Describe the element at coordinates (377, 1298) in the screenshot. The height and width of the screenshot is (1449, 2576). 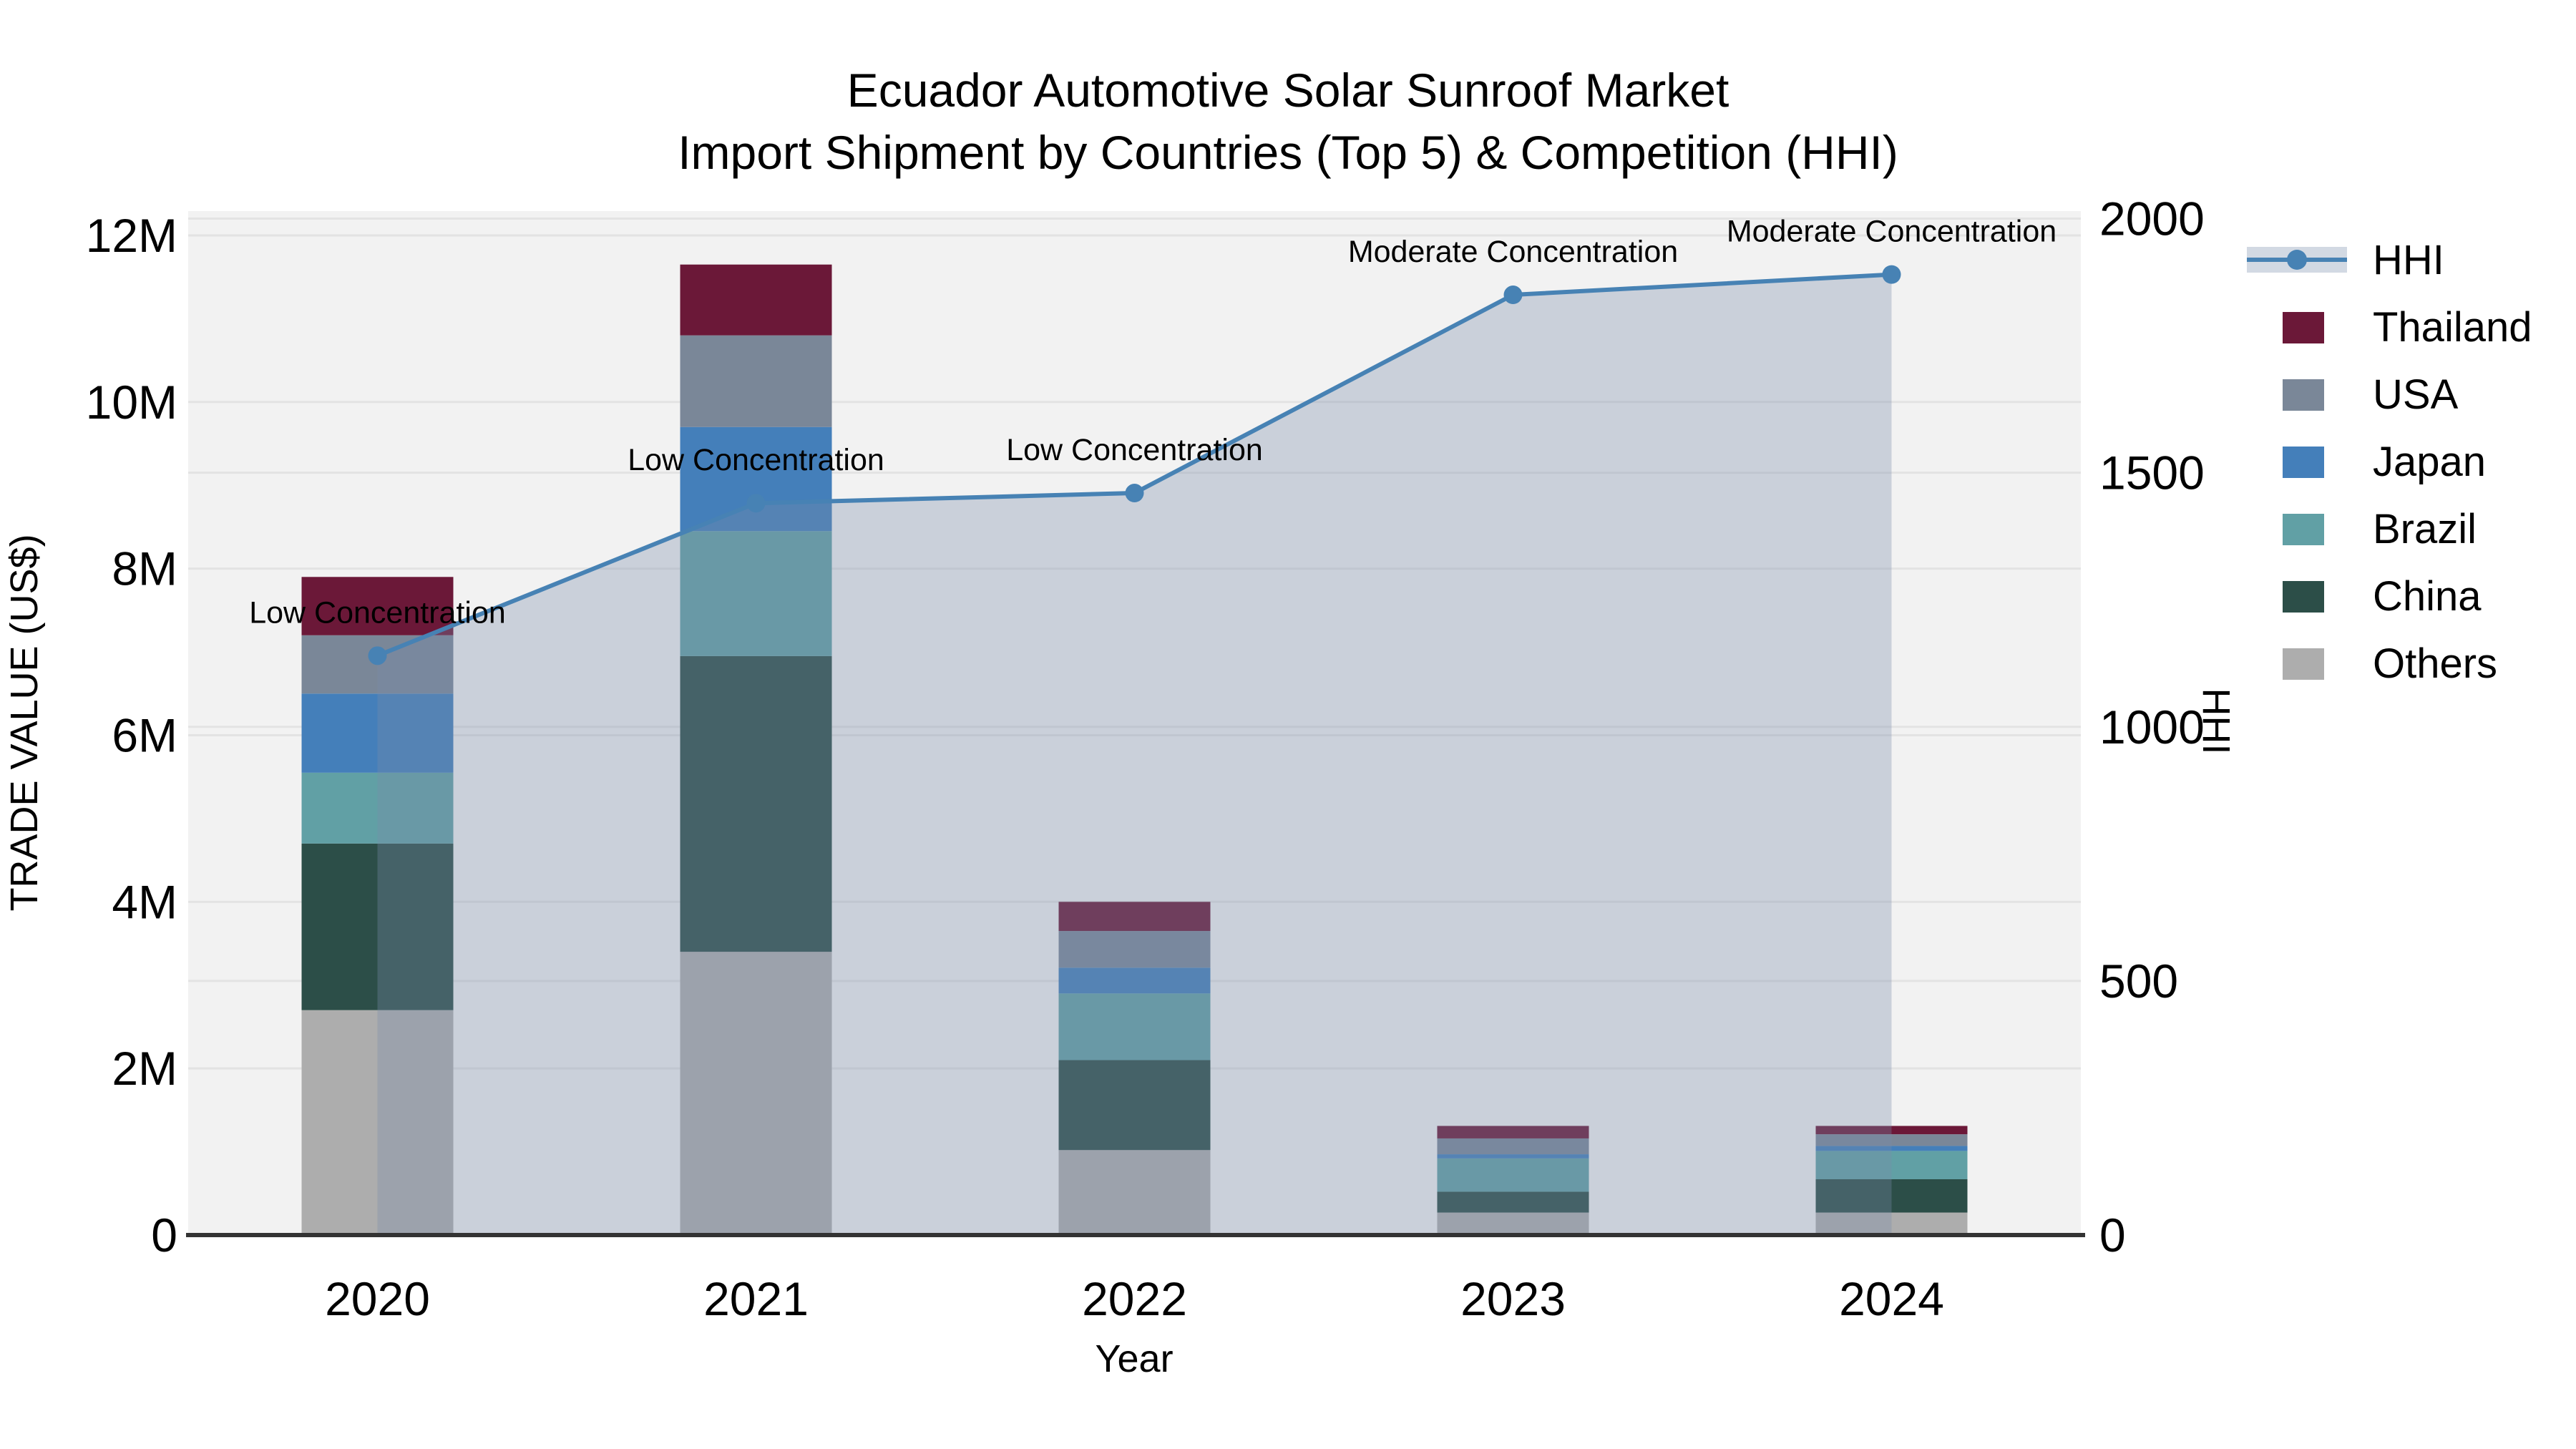
I see `x-tick-label: 2020` at that location.